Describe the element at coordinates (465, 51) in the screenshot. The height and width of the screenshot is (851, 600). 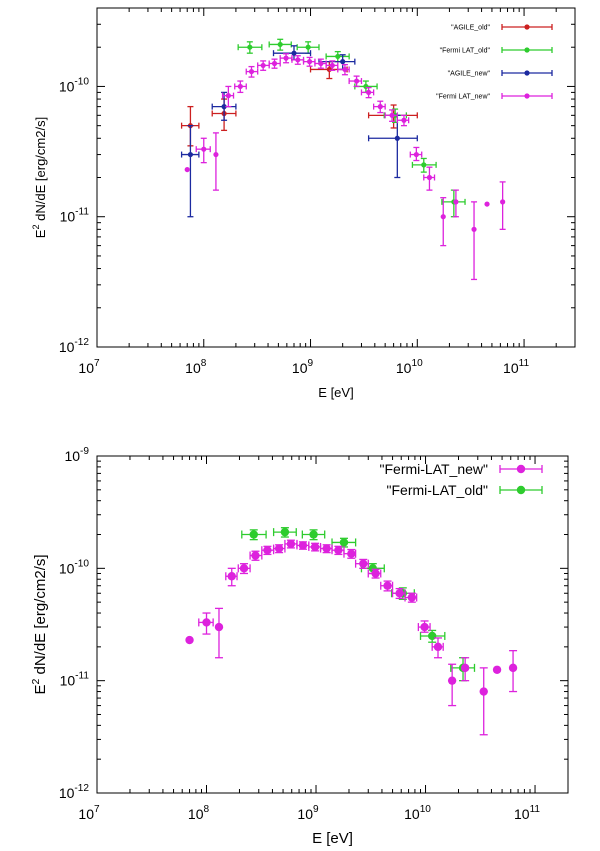
I see `legend-label: "Fermi LAT_old"` at that location.